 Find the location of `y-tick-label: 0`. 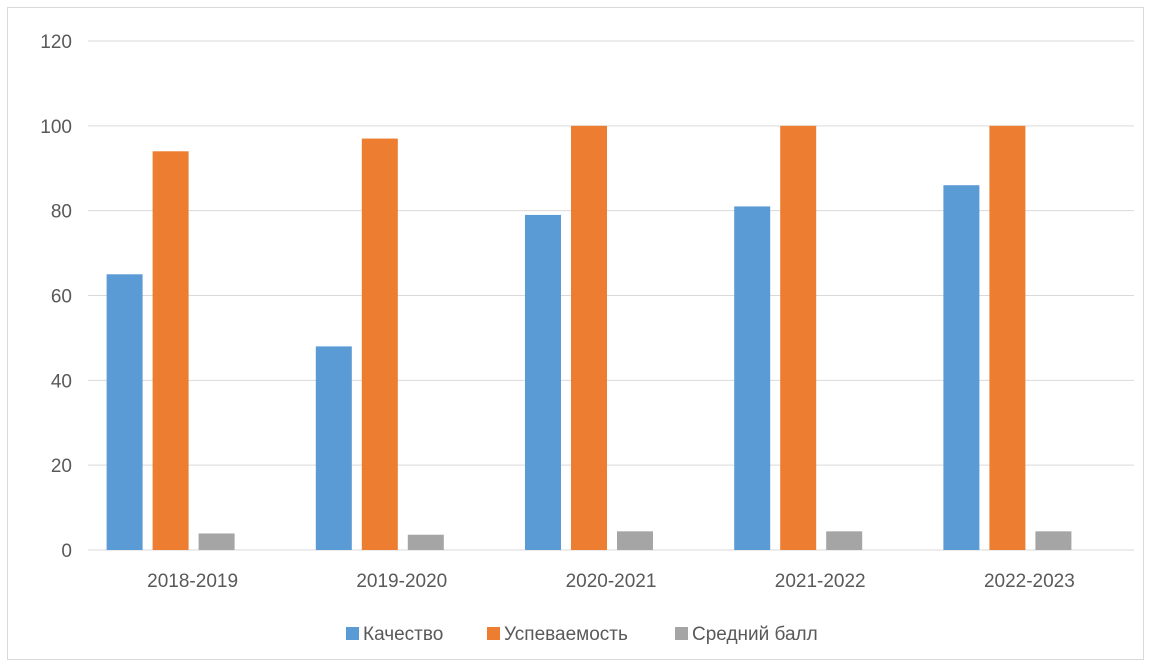

y-tick-label: 0 is located at coordinates (66, 551).